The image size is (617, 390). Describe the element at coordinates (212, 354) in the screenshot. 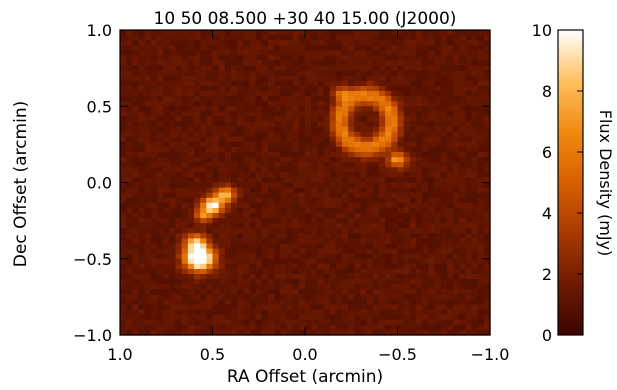

I see `x-tick-label: 0.5` at that location.